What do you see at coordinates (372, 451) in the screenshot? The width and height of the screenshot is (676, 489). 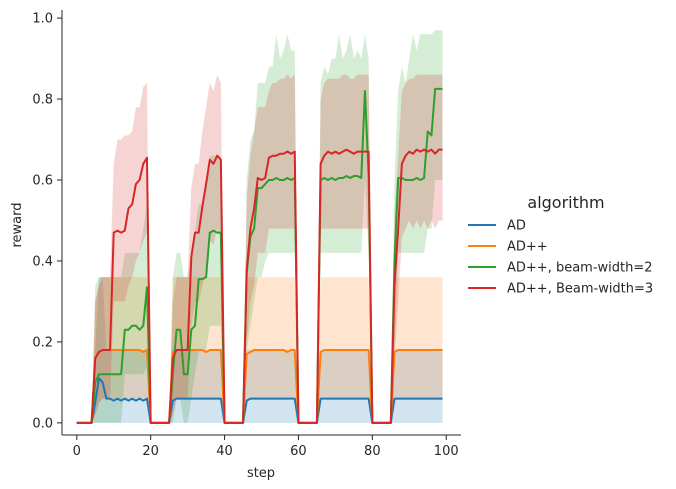 I see `x-tick-label: 80` at bounding box center [372, 451].